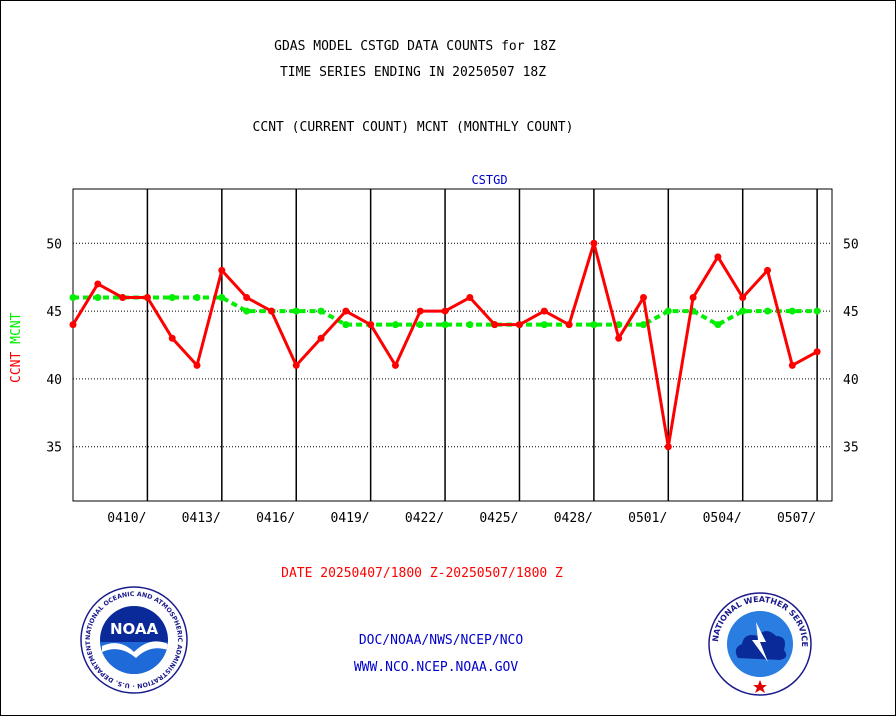  What do you see at coordinates (201, 518) in the screenshot?
I see `x-tick-label: 0413/` at bounding box center [201, 518].